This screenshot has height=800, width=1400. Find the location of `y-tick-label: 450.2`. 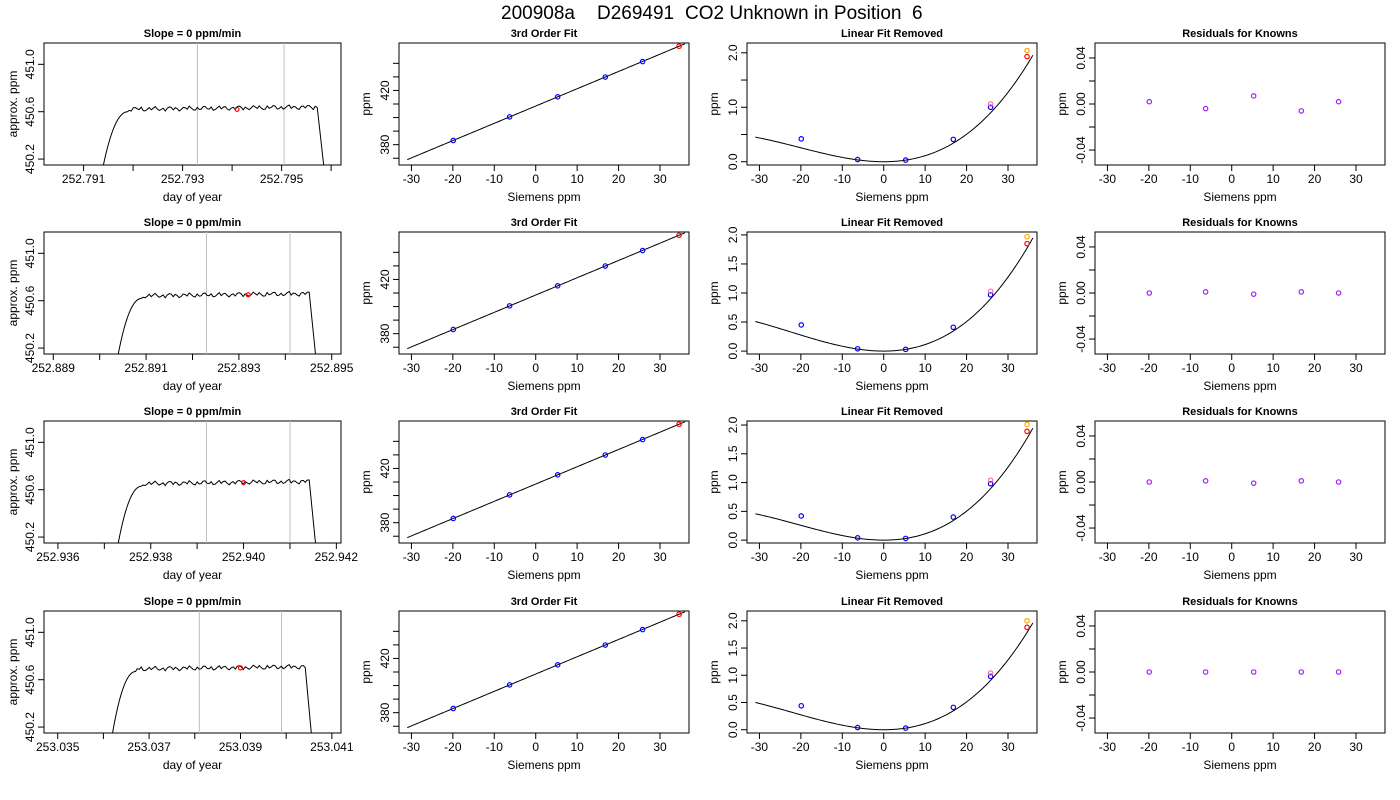

y-tick-label: 450.2 is located at coordinates (30, 537).